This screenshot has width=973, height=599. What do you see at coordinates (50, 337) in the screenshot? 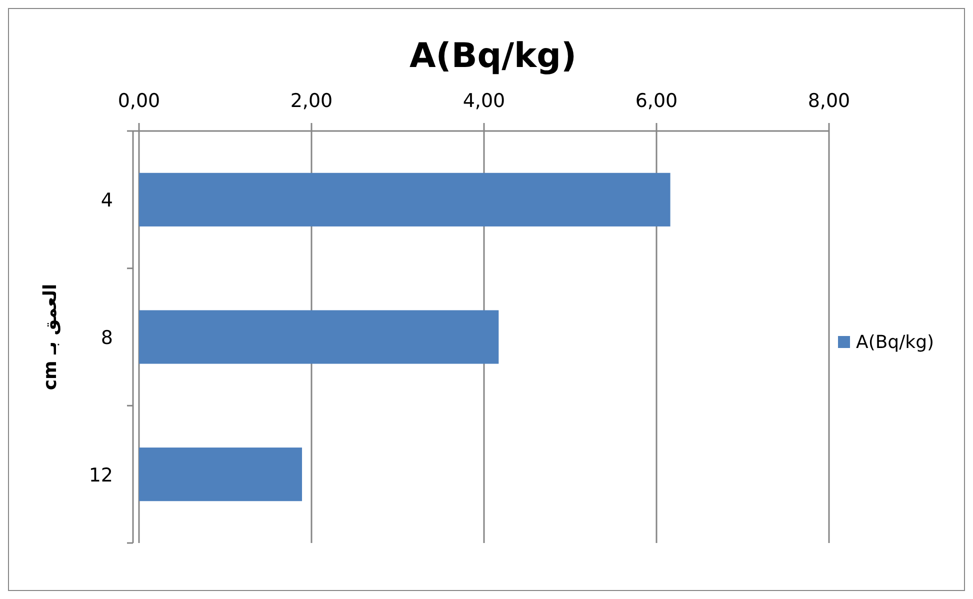
I see `y-axis-title: العمق بـ cm` at bounding box center [50, 337].